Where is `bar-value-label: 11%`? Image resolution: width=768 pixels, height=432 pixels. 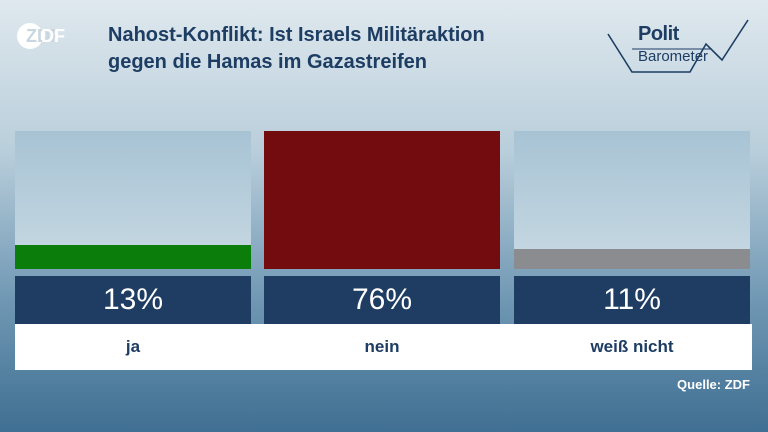 bar-value-label: 11% is located at coordinates (632, 300).